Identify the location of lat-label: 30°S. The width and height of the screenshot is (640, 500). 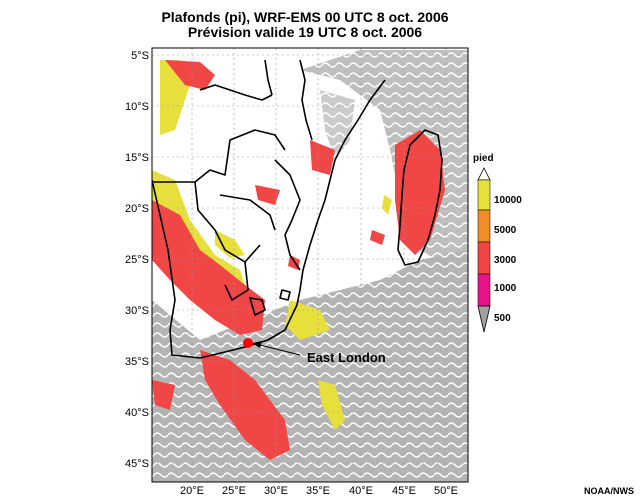
(137, 311).